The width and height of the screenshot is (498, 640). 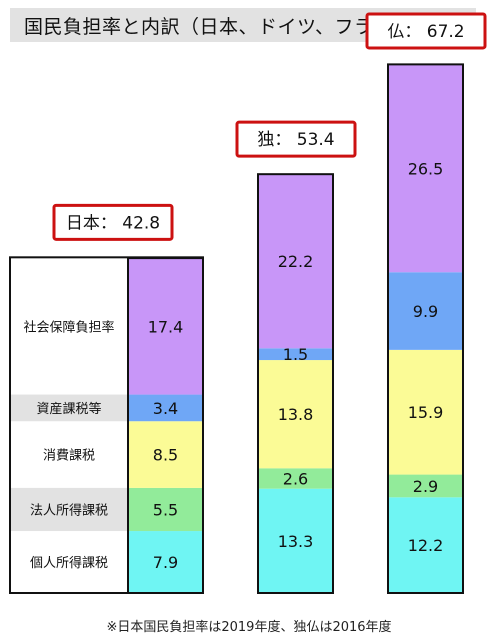 What do you see at coordinates (249, 627) in the screenshot?
I see `footnote: ※日本国民負担率は2019年度、独仏は2016年度` at bounding box center [249, 627].